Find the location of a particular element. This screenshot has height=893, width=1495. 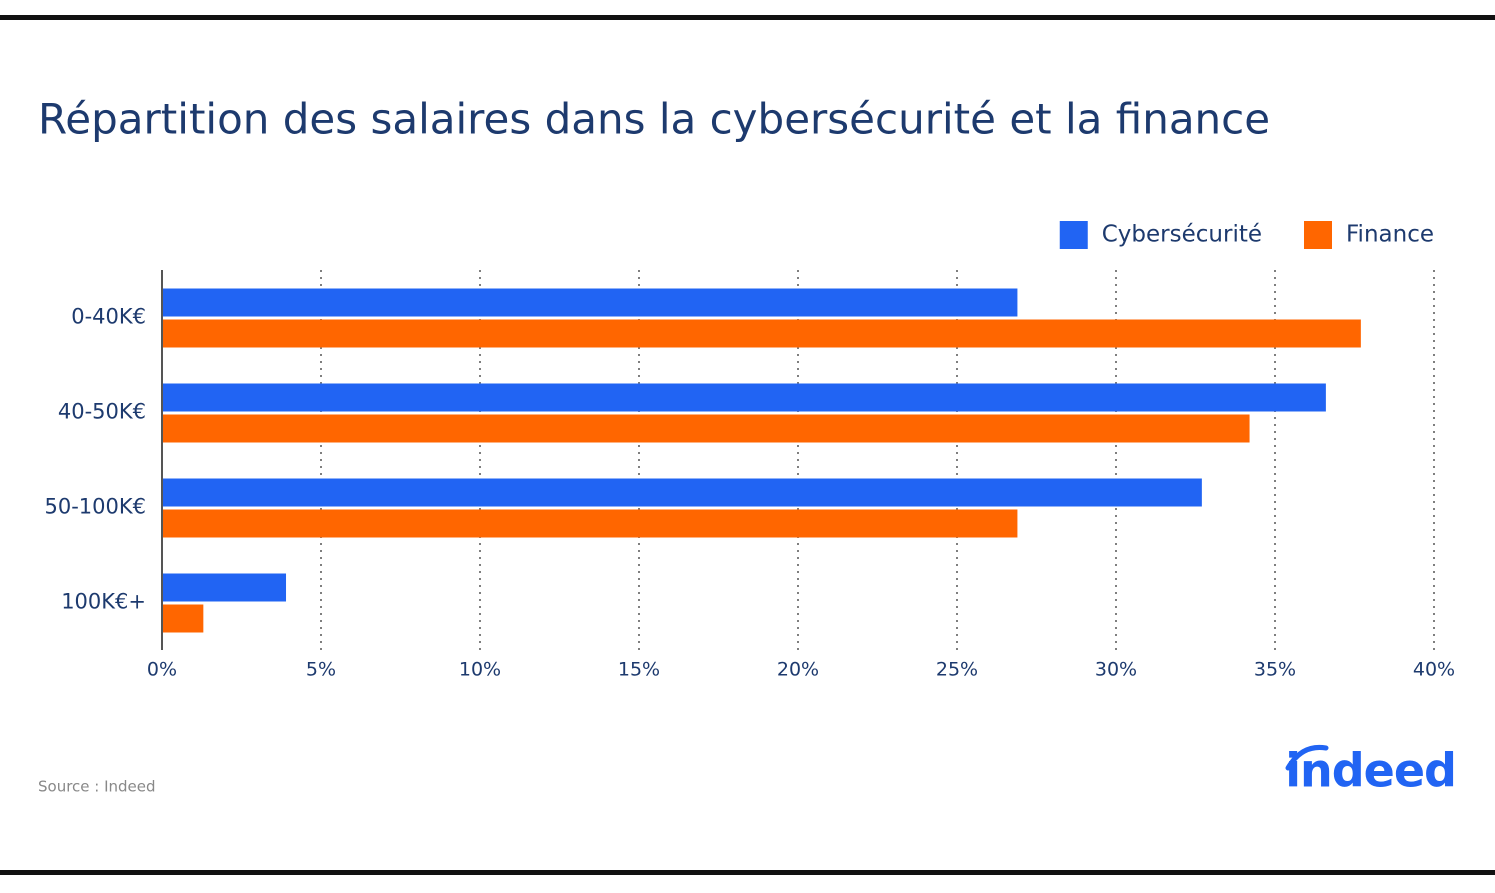

logo: indeed is located at coordinates (1370, 771).